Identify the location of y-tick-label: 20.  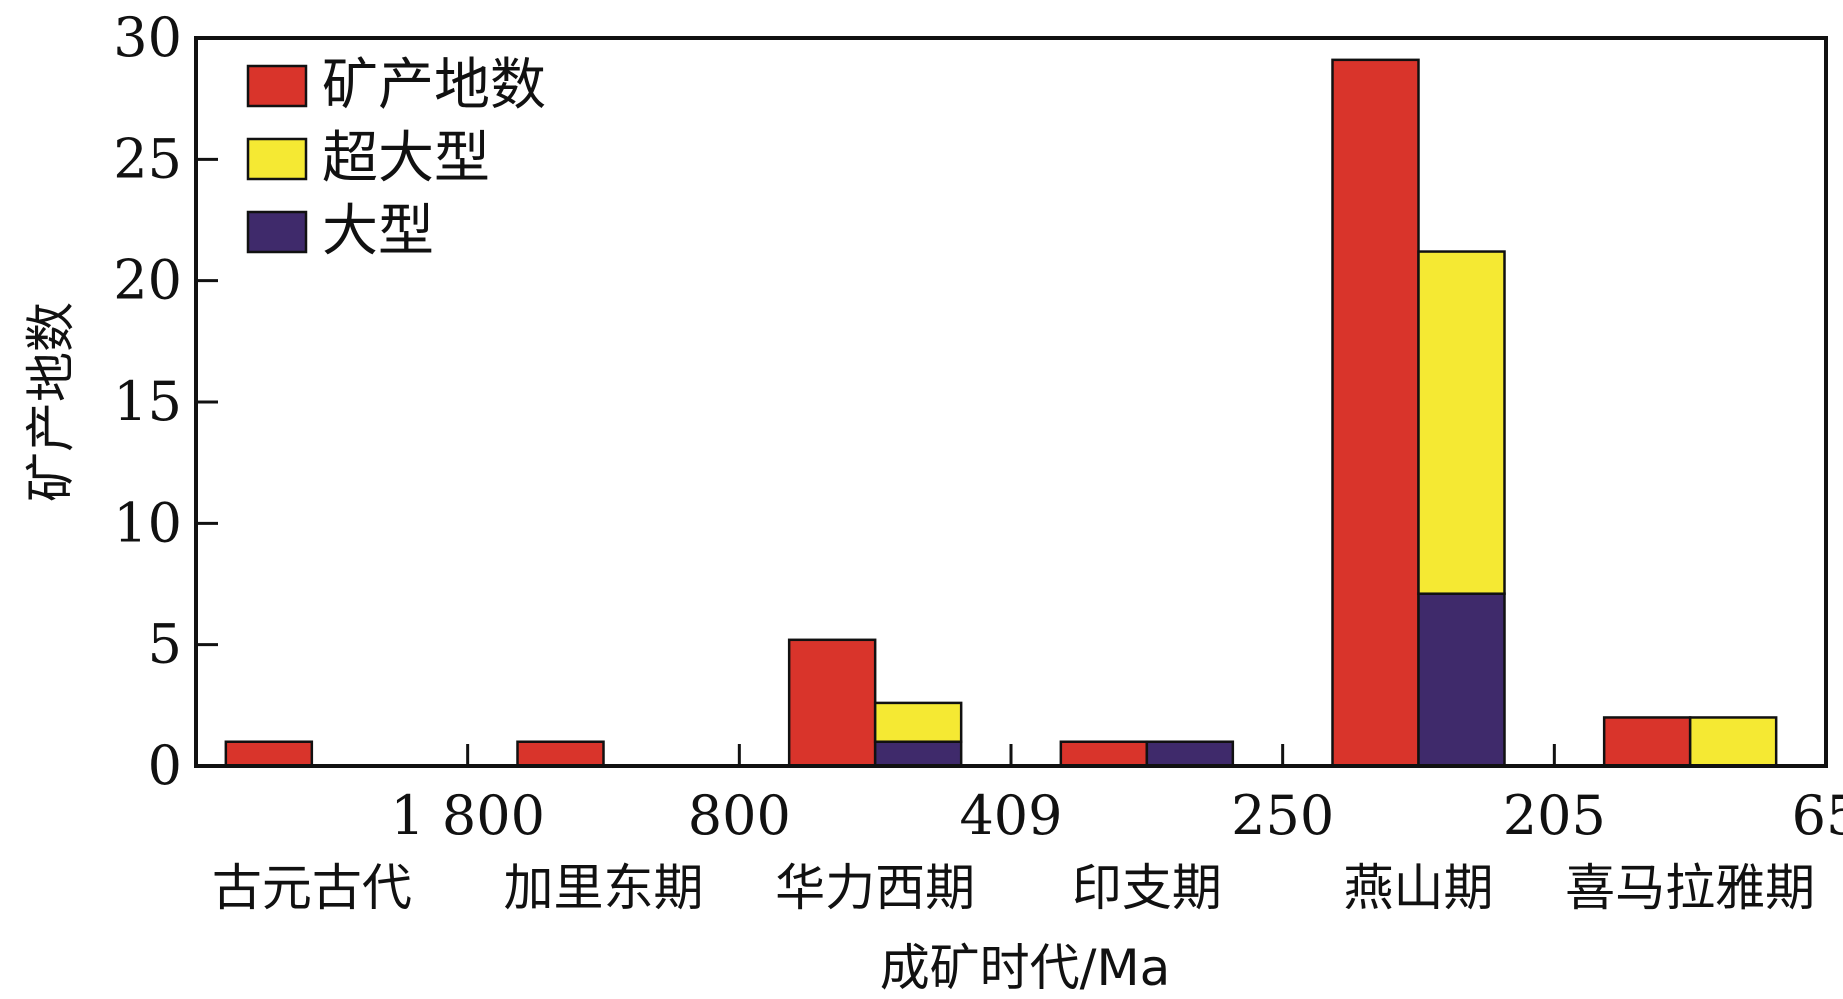
(147, 280).